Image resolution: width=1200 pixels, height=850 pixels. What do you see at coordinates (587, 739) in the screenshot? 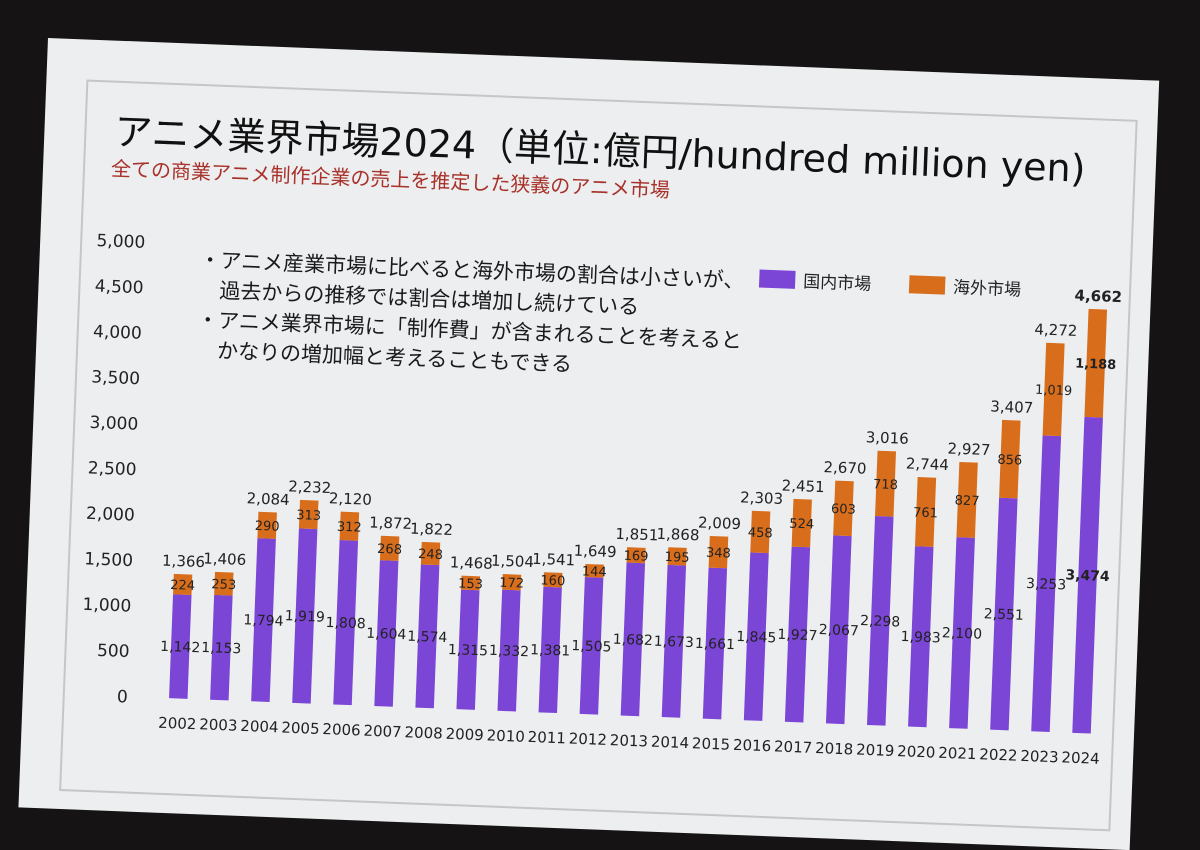
I see `x-tick-label: 2012` at bounding box center [587, 739].